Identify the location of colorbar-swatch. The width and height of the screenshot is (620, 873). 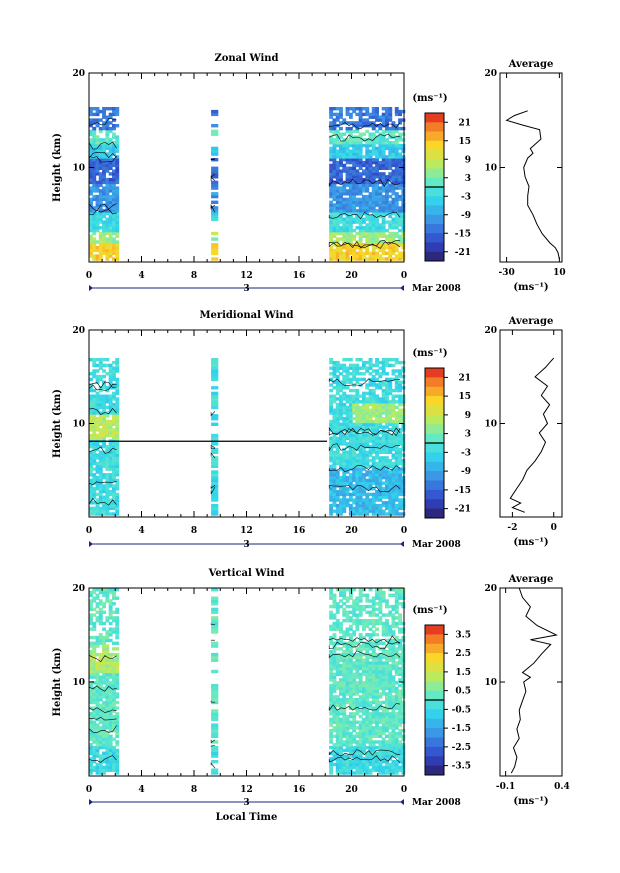
(434, 419).